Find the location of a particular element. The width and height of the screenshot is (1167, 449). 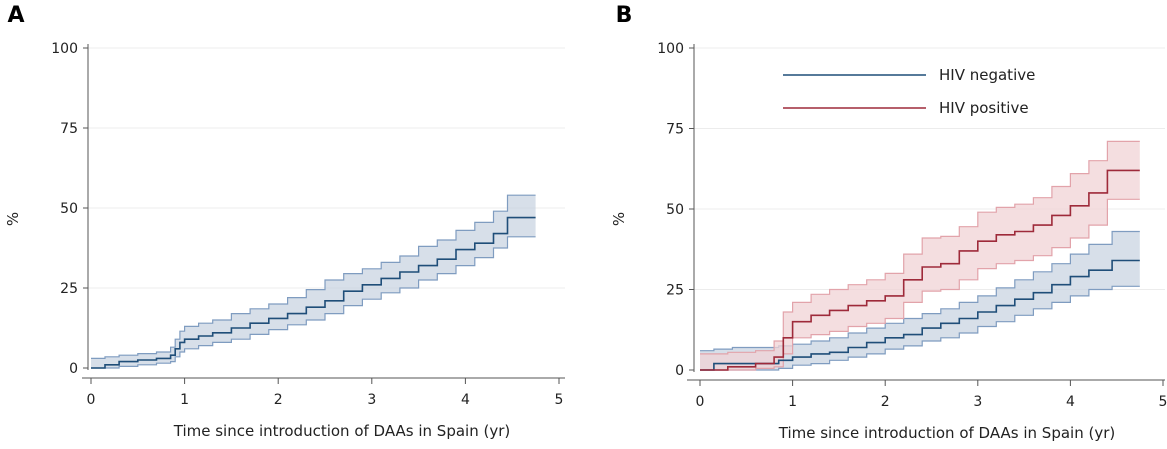

upper-bound-line is located at coordinates (313, 276).